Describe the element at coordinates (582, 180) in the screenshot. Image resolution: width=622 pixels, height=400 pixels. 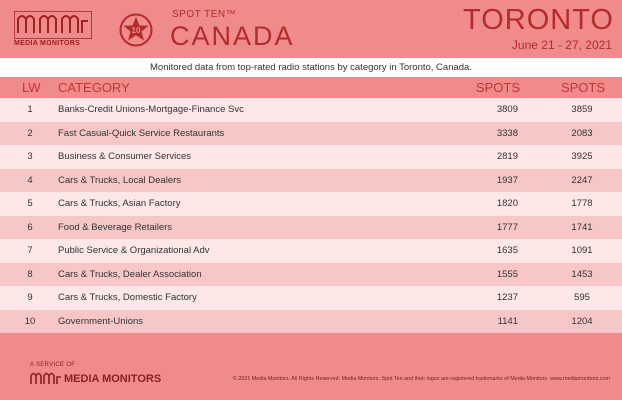
I see `row-spots-lw: 2247` at that location.